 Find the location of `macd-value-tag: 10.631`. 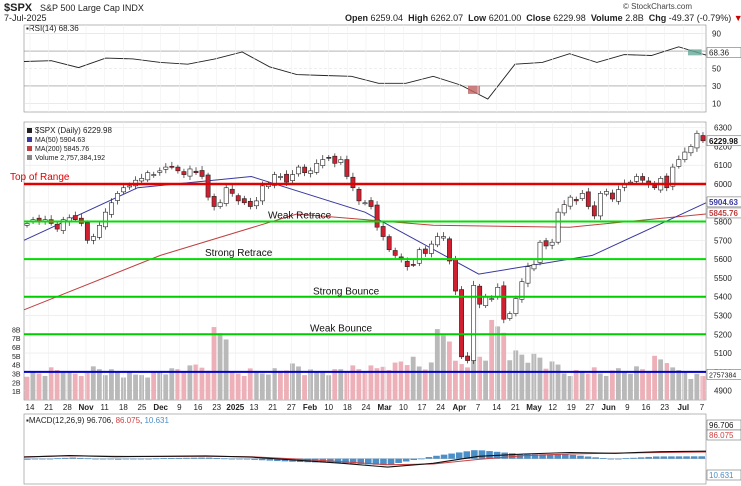

macd-value-tag: 10.631 is located at coordinates (721, 475).